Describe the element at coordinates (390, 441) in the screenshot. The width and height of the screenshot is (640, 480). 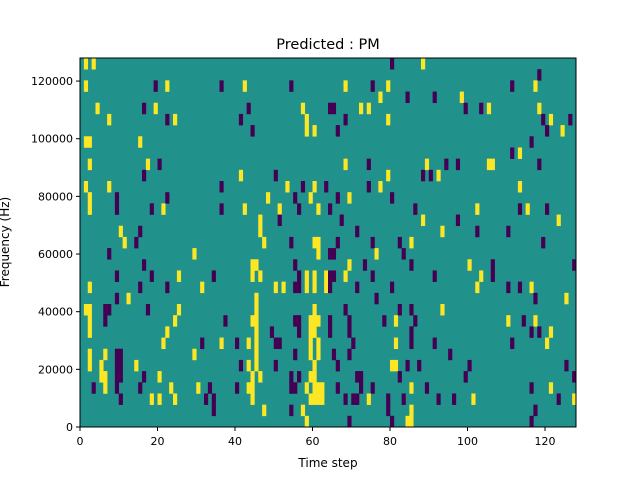
I see `x-tick-label: 80` at that location.